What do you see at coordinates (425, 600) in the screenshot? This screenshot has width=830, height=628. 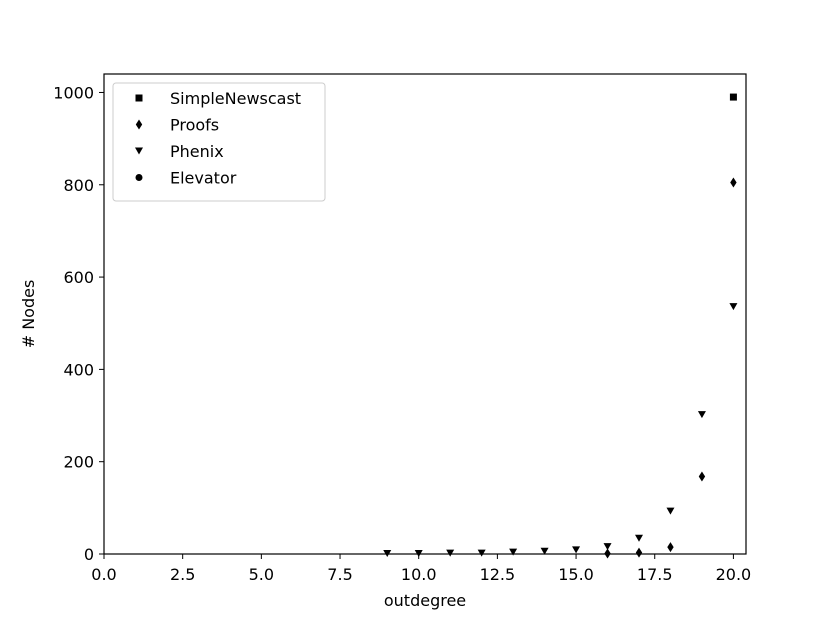 I see `x-axis-label: outdegree` at bounding box center [425, 600].